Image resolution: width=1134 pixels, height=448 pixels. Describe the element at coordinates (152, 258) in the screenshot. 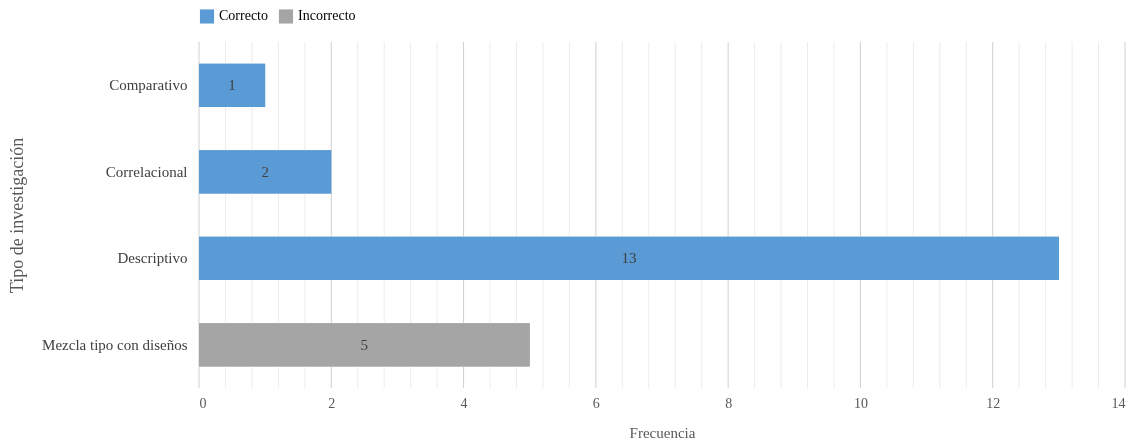

I see `y-tick-label: Descriptivo` at that location.